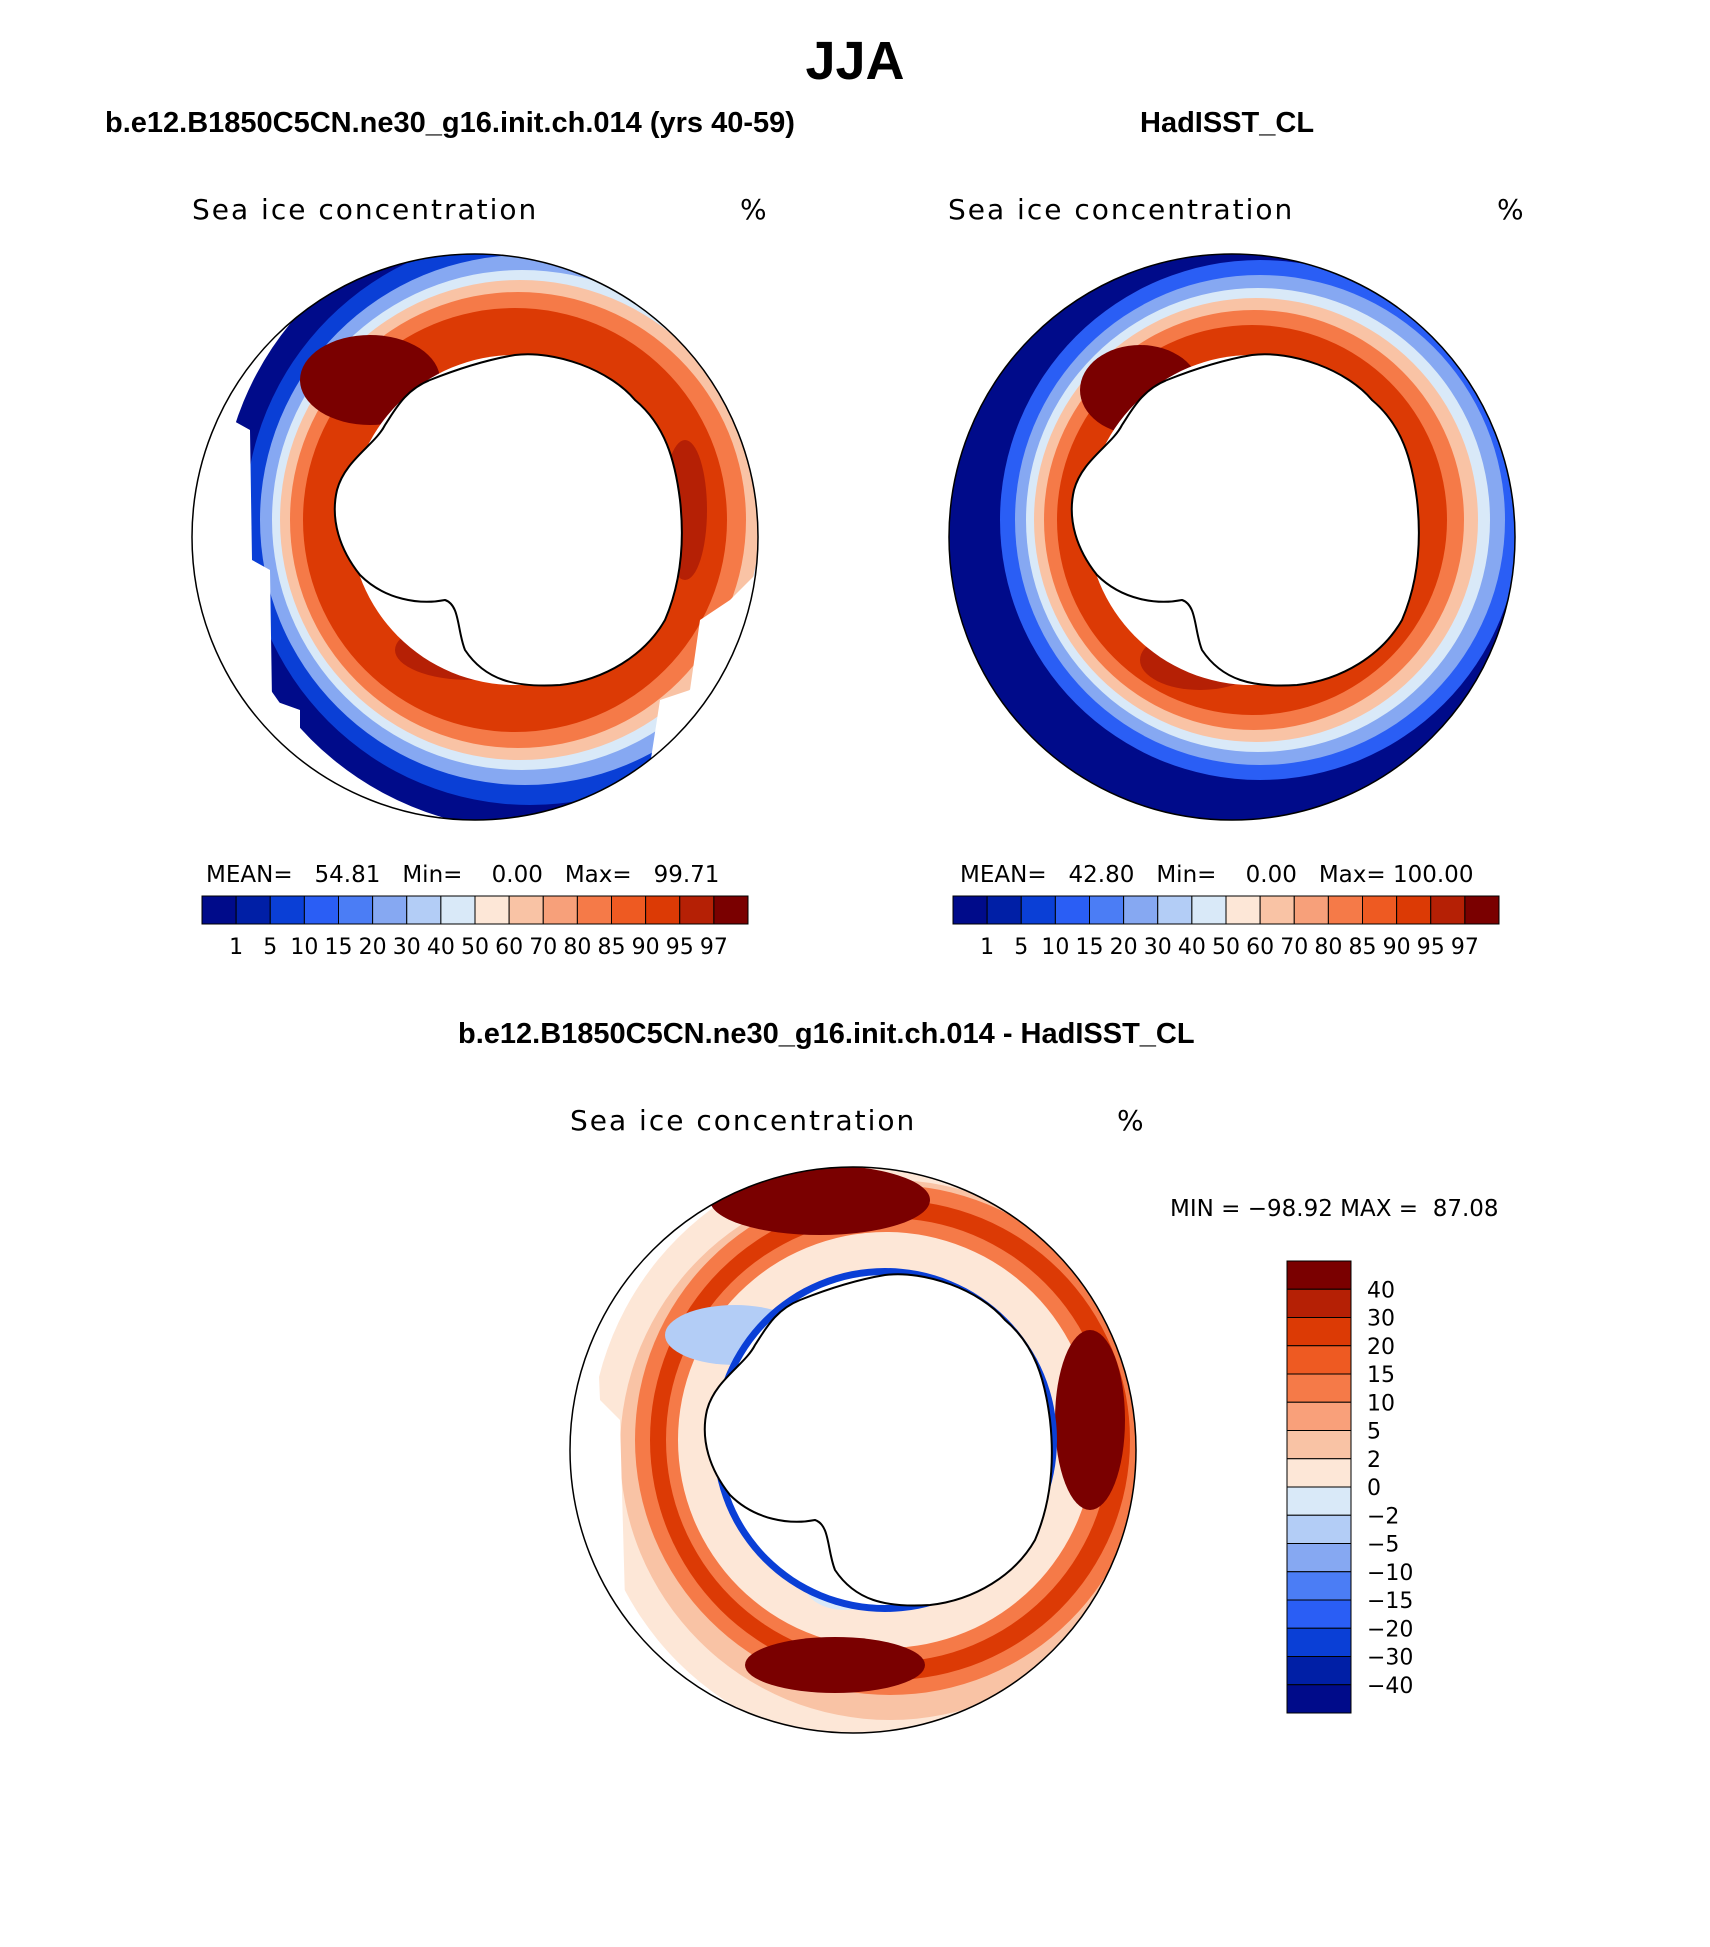 Image resolution: width=1710 pixels, height=1947 pixels. I want to click on difference-map, so click(853, 1450).